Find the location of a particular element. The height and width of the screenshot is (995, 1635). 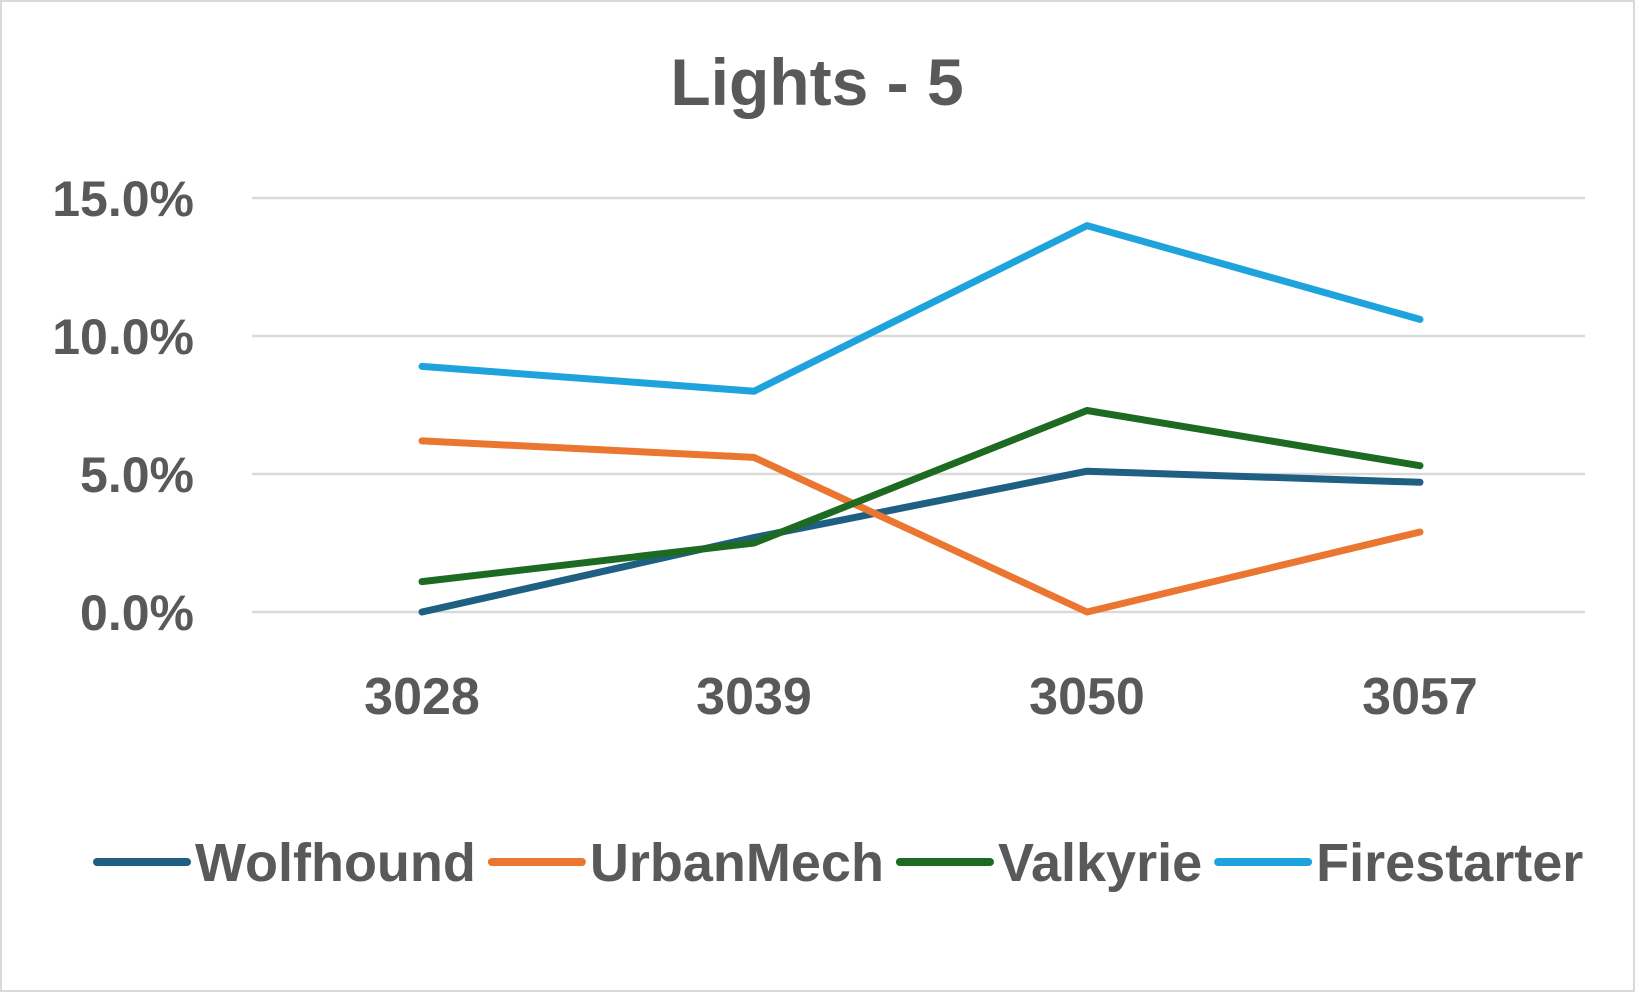

legend-item-wolfhound: Wolfhound is located at coordinates (284, 863).